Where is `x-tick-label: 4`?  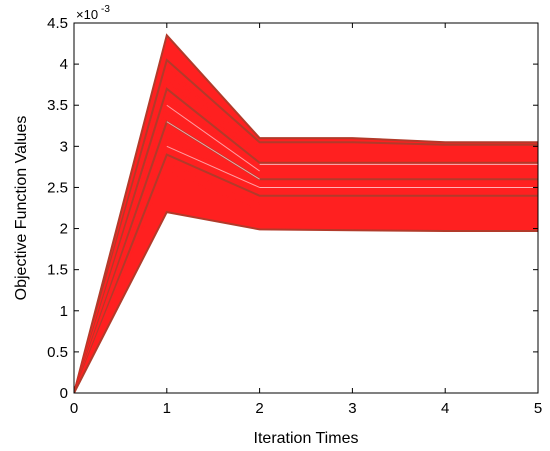
x-tick-label: 4 is located at coordinates (445, 408).